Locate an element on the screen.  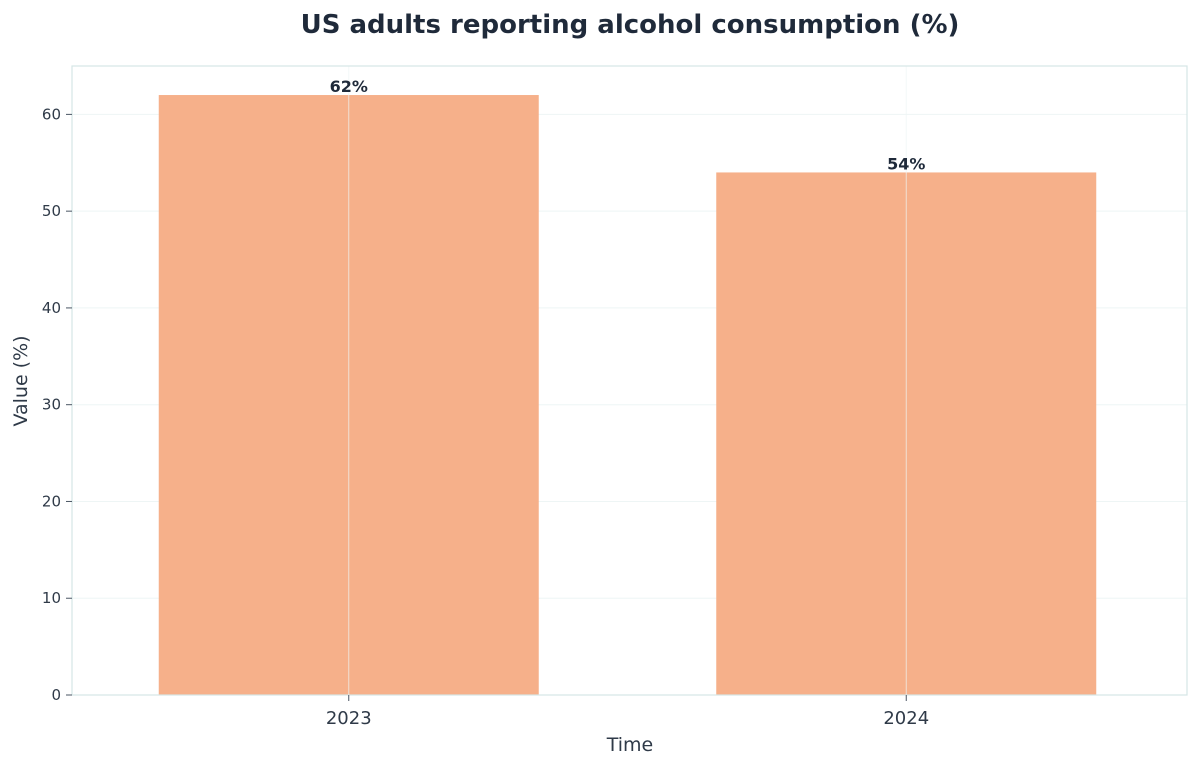
x-tick-label: 2023 is located at coordinates (349, 718).